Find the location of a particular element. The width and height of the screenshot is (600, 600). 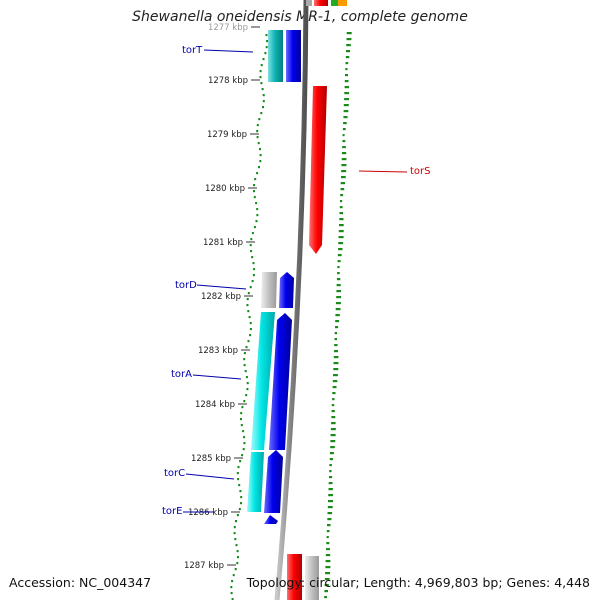

tick-label-1278: 1278 kbp is located at coordinates (228, 81).